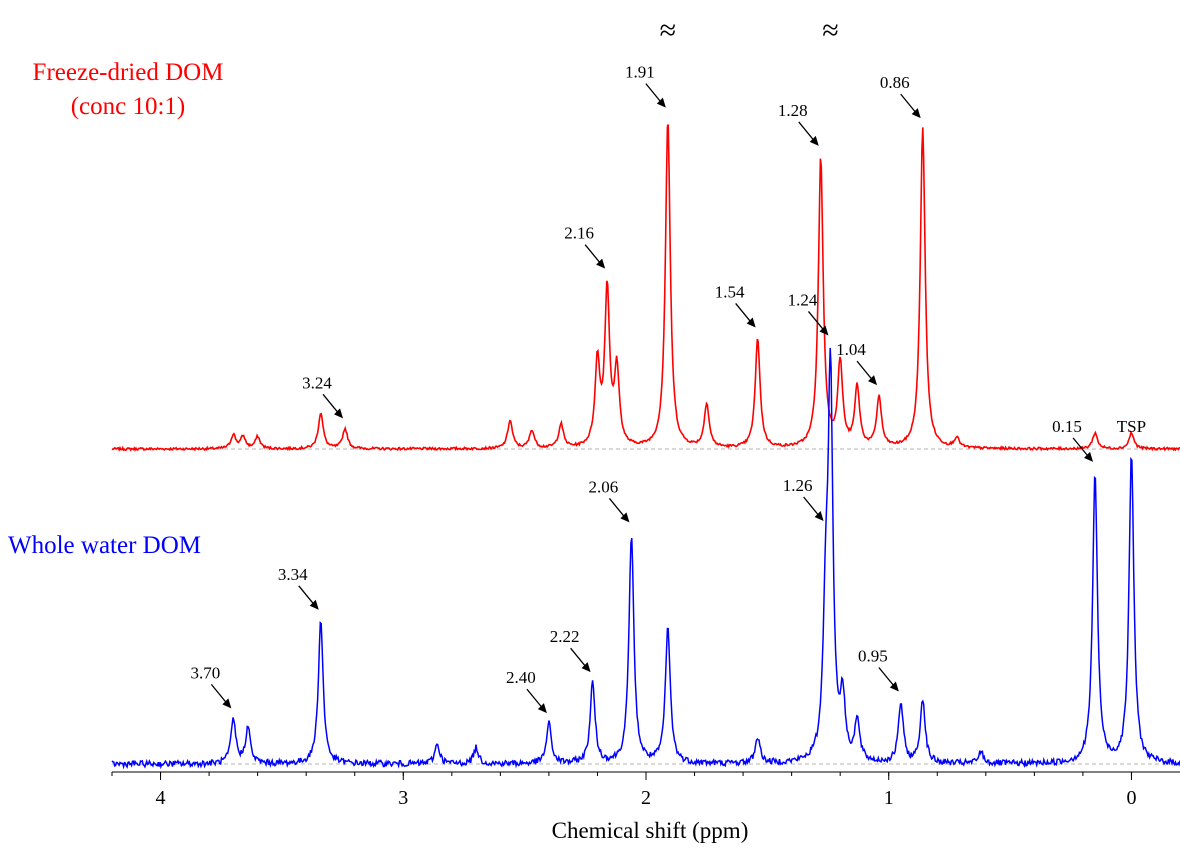 This screenshot has height=851, width=1180. I want to click on peak-label: 3.34, so click(293, 574).